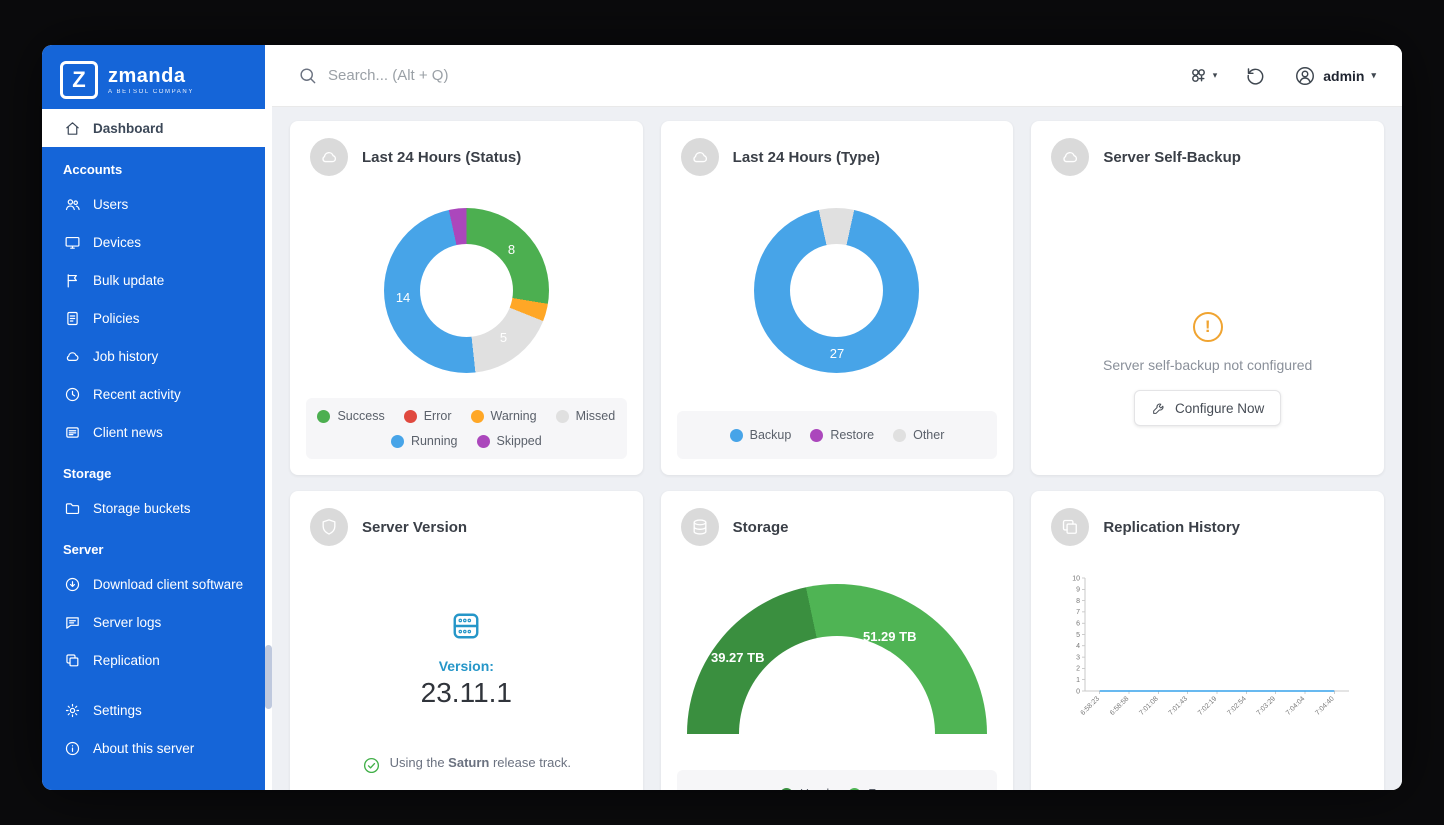  What do you see at coordinates (1078, 601) in the screenshot?
I see `svg-text: 8` at bounding box center [1078, 601].